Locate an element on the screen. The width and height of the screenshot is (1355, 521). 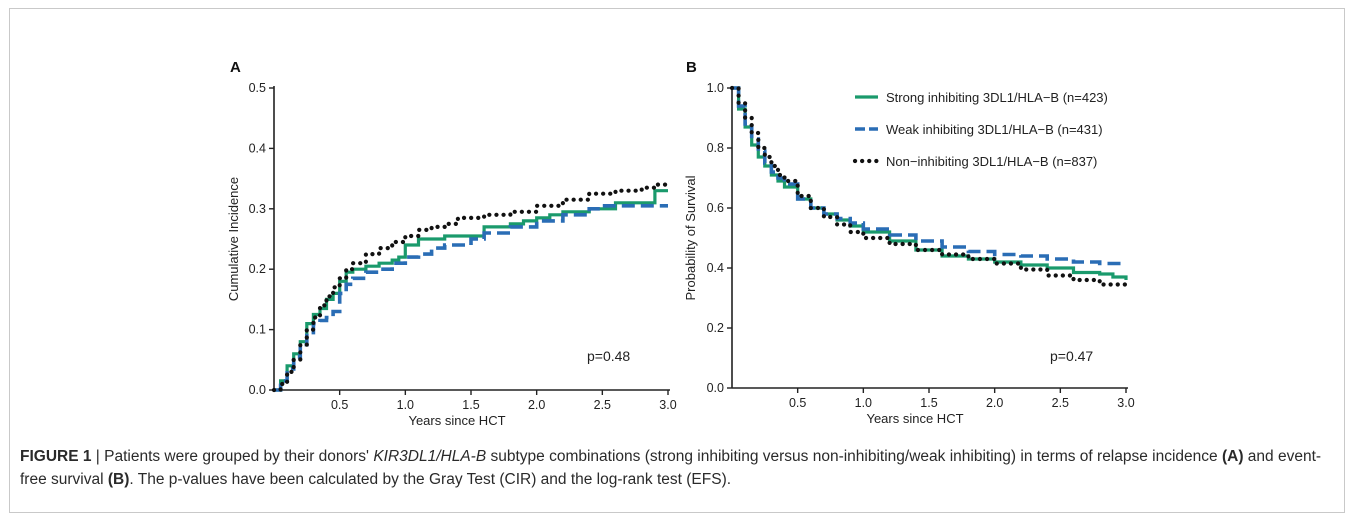
panel-a-x-tick-label: 1.5 is located at coordinates (470, 405).